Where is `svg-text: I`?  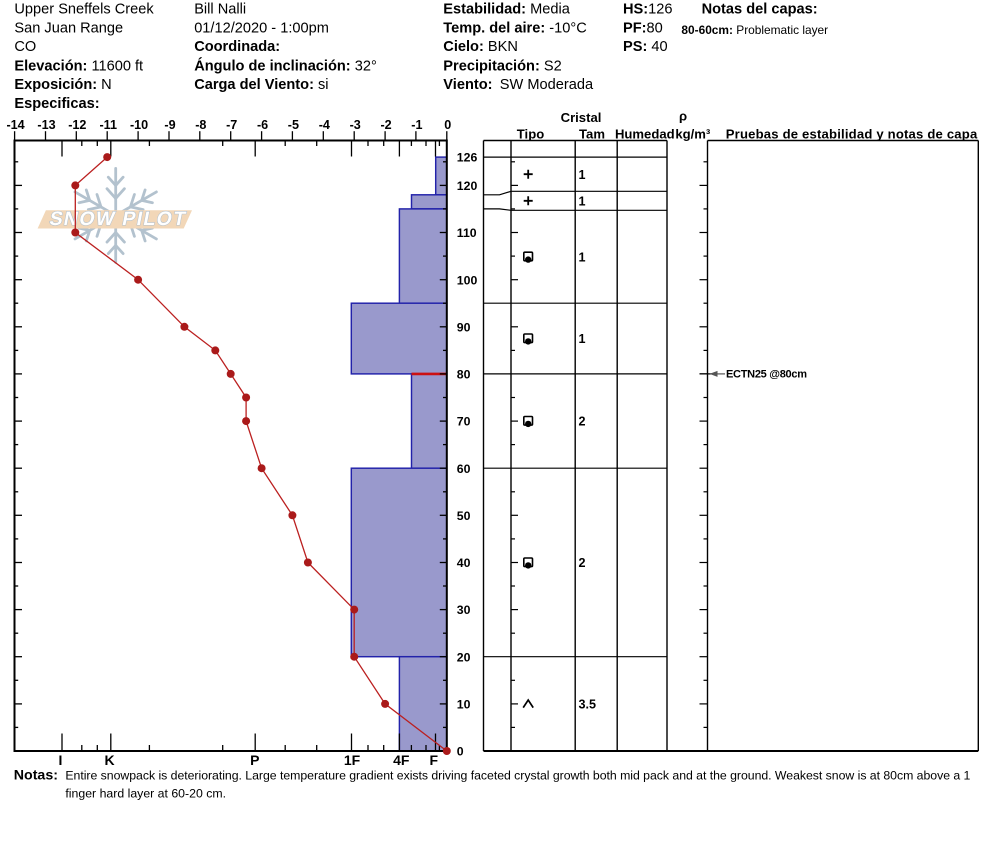
svg-text: I is located at coordinates (61, 760).